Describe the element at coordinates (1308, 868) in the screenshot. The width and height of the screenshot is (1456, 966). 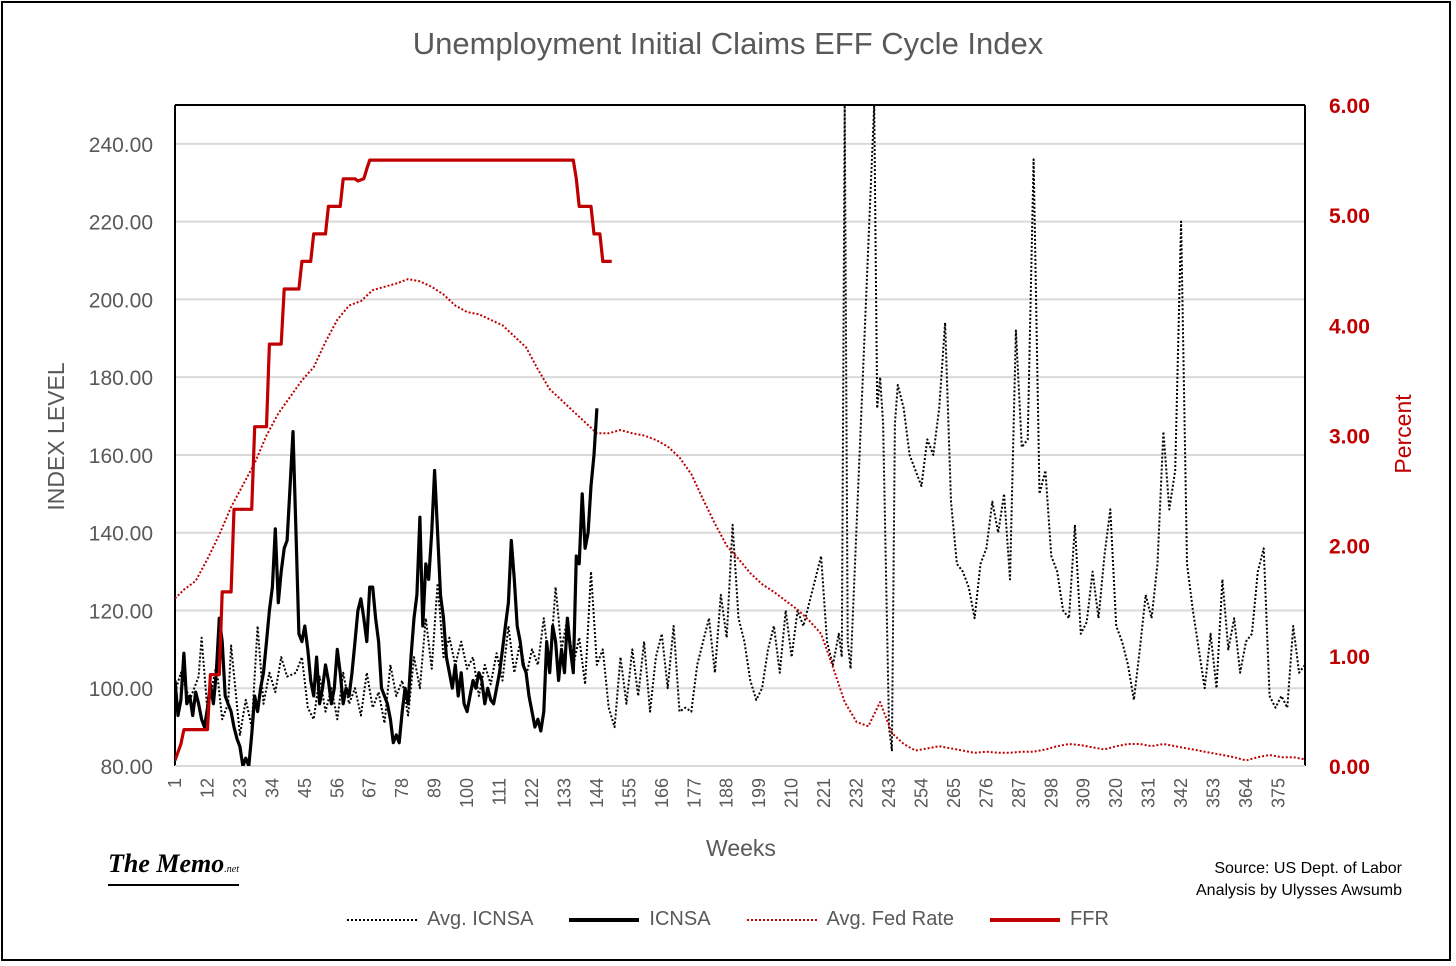
I see `source-line-1: Source: US Dept. of Labor` at that location.